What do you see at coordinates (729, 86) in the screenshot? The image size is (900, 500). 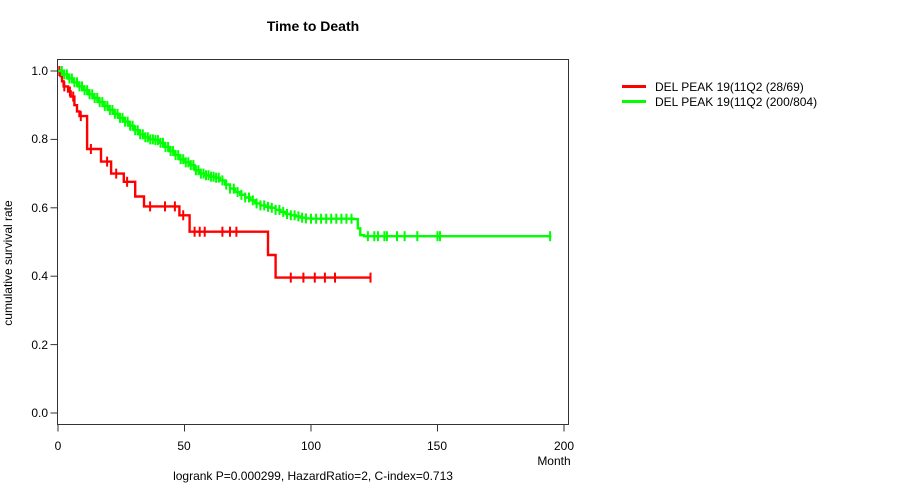 I see `legend-label: DEL PEAK 19(11Q2 (28/69)` at bounding box center [729, 86].